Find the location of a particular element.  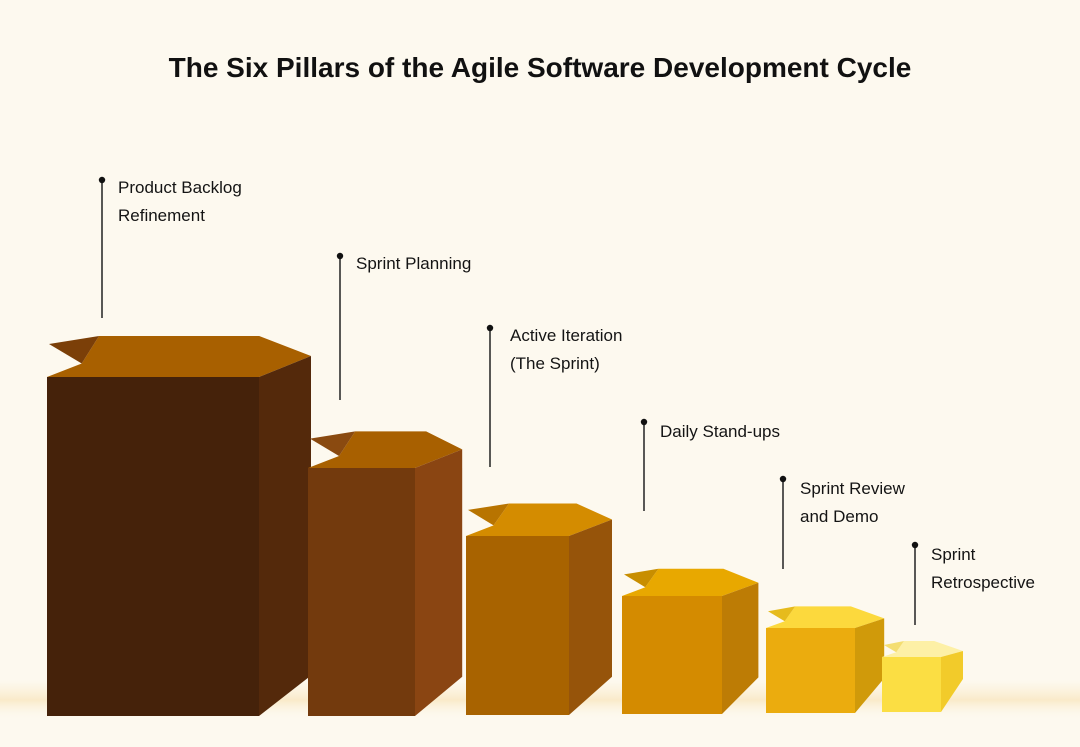

pillar-label-line: Sprint Planning is located at coordinates (414, 263).